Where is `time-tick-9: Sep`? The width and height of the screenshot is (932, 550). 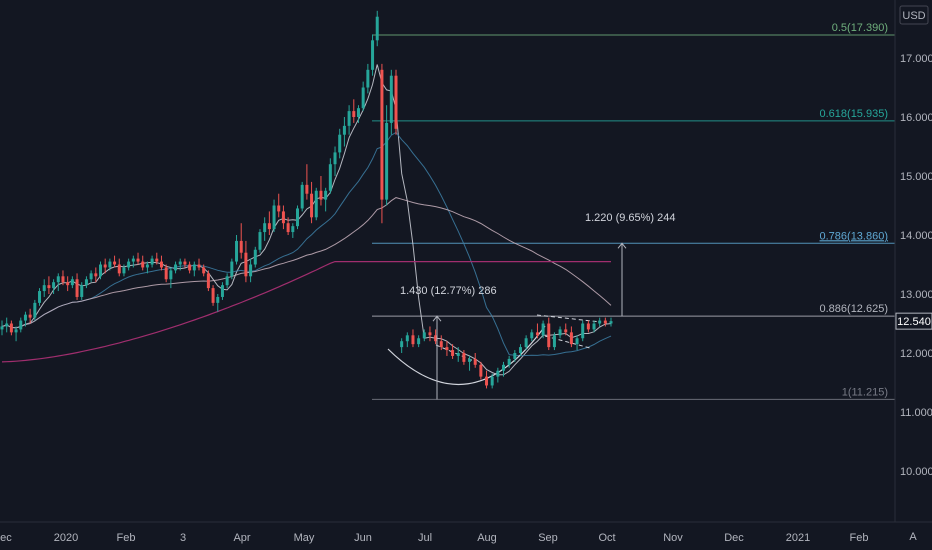
time-tick-9: Sep is located at coordinates (548, 538).